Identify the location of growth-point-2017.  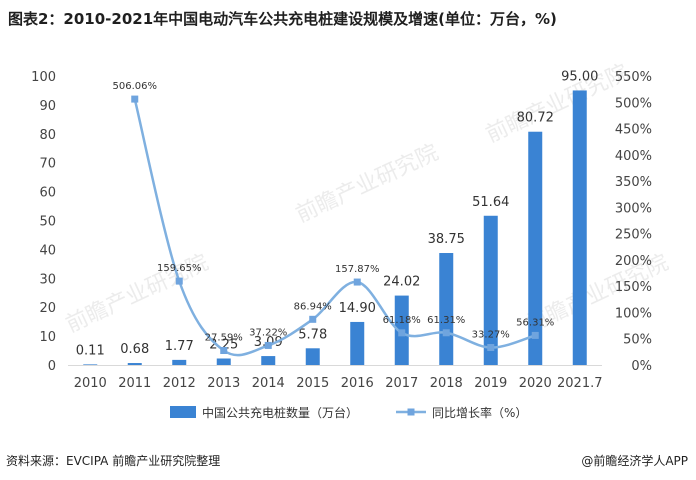
(402, 333).